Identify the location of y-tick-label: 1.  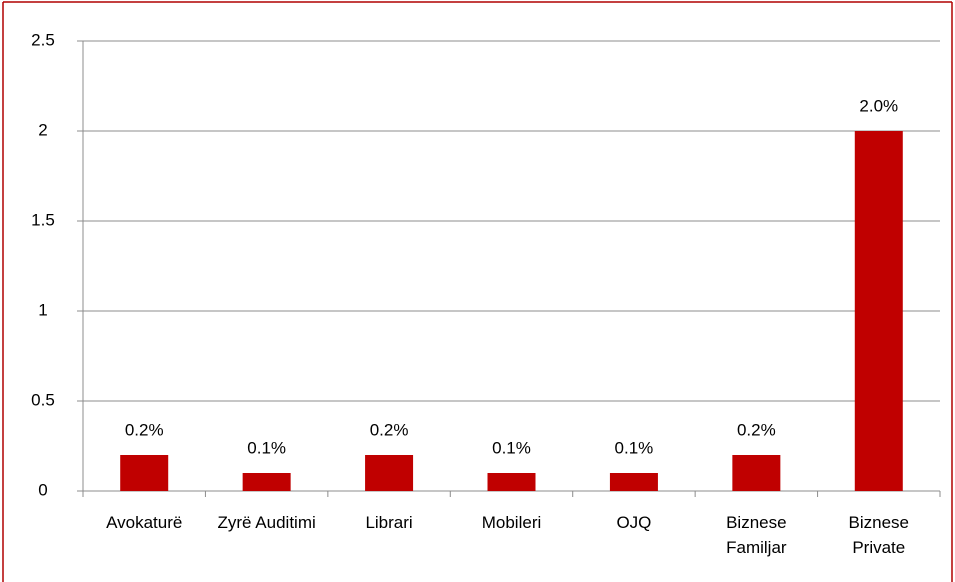
(42, 309).